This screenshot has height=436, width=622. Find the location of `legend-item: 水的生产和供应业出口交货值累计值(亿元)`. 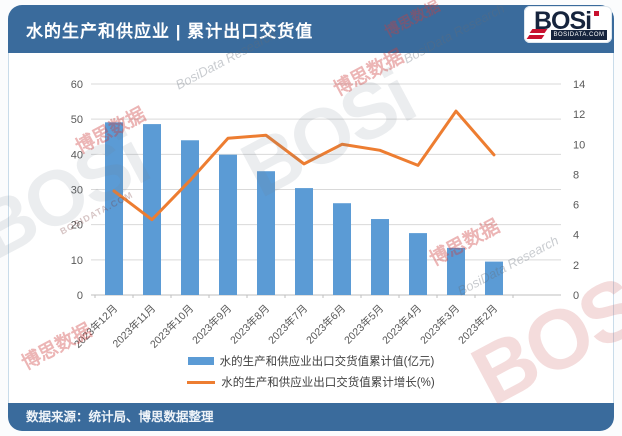

legend-item: 水的生产和供应业出口交货值累计值(亿元) is located at coordinates (311, 361).